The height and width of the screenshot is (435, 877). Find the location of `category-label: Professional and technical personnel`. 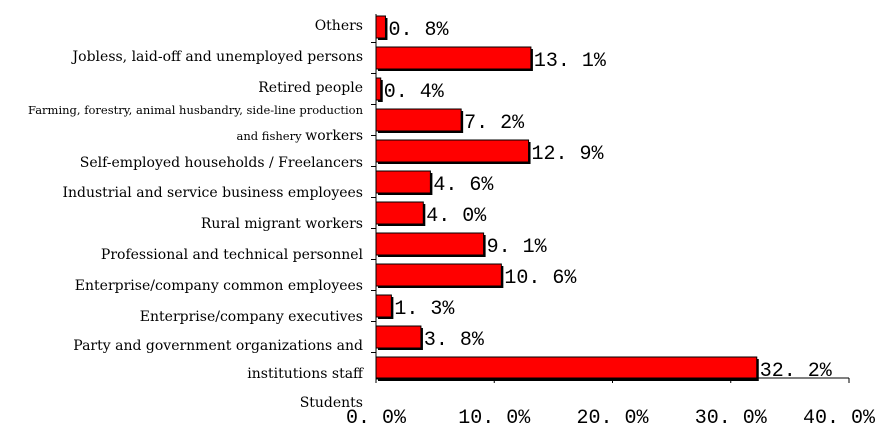

category-label: Professional and technical personnel is located at coordinates (232, 255).